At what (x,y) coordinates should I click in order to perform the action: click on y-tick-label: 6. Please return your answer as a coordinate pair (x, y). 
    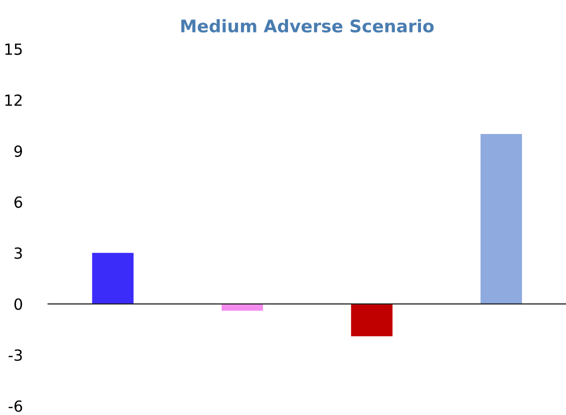
    Looking at the image, I should click on (18, 202).